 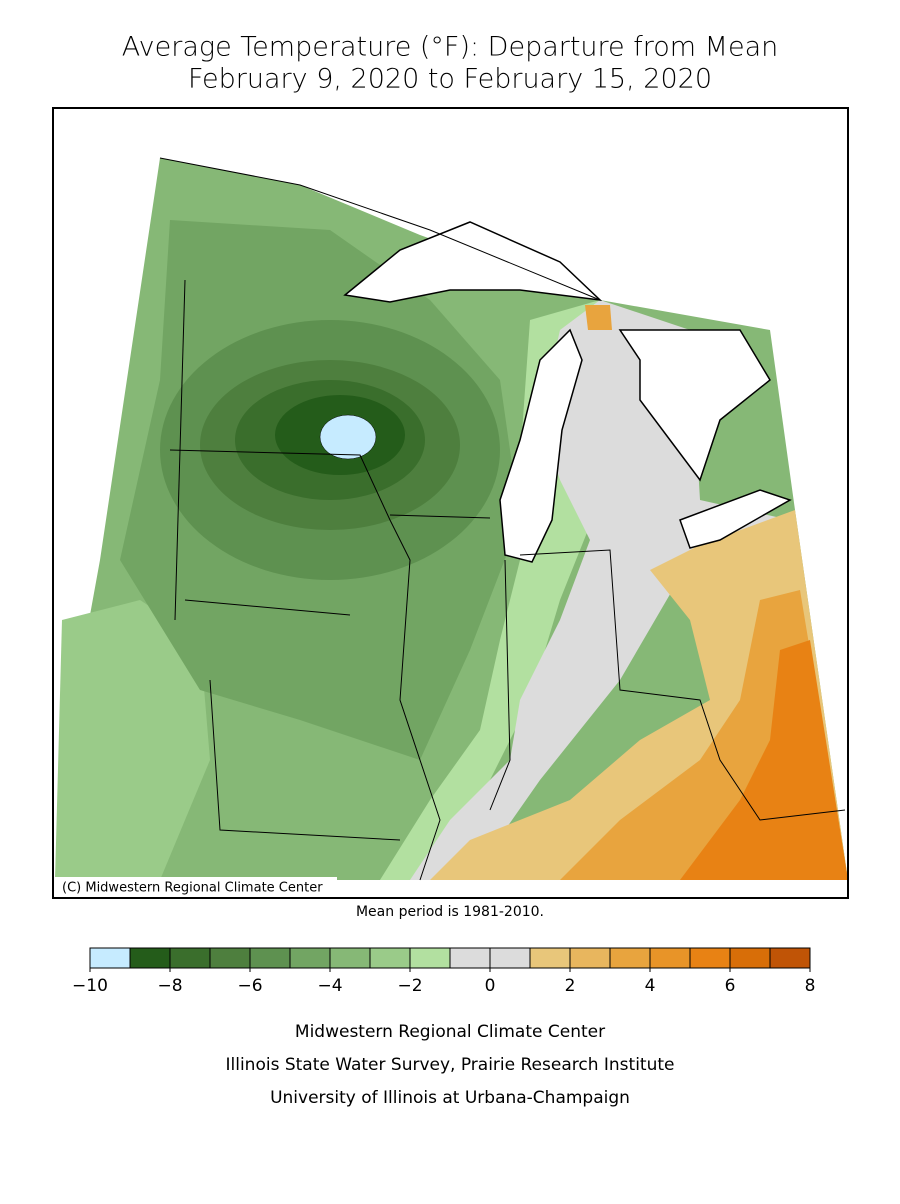 I want to click on tick-label: −10, so click(x=90, y=986).